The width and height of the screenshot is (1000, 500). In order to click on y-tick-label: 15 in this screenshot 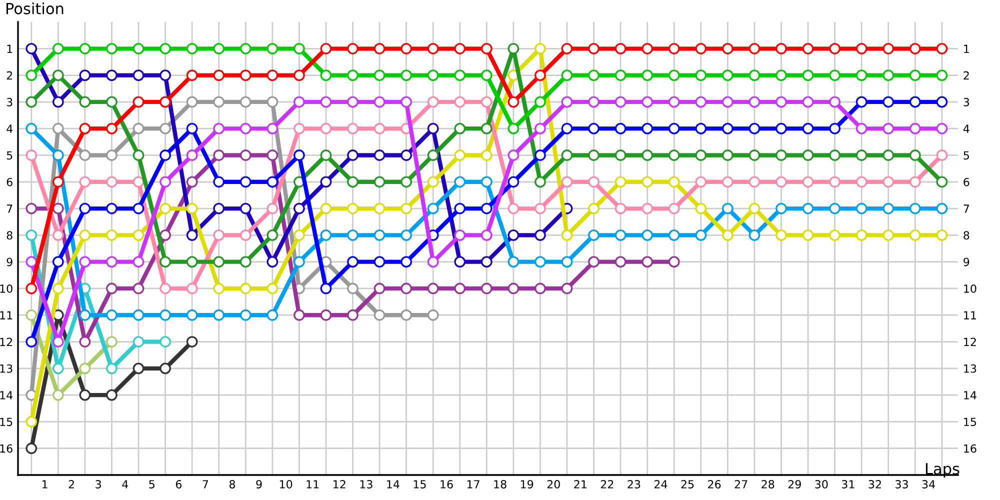, I will do `click(6, 422)`.